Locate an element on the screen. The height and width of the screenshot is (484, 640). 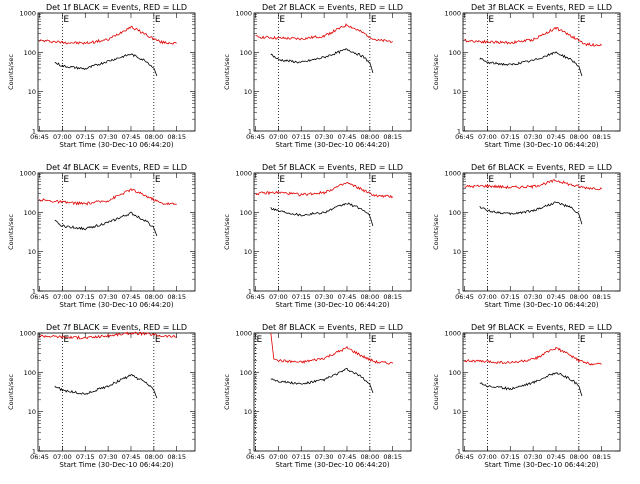
plot-title: Det 3f BLACK = Events, RED = LLD is located at coordinates (541, 7).